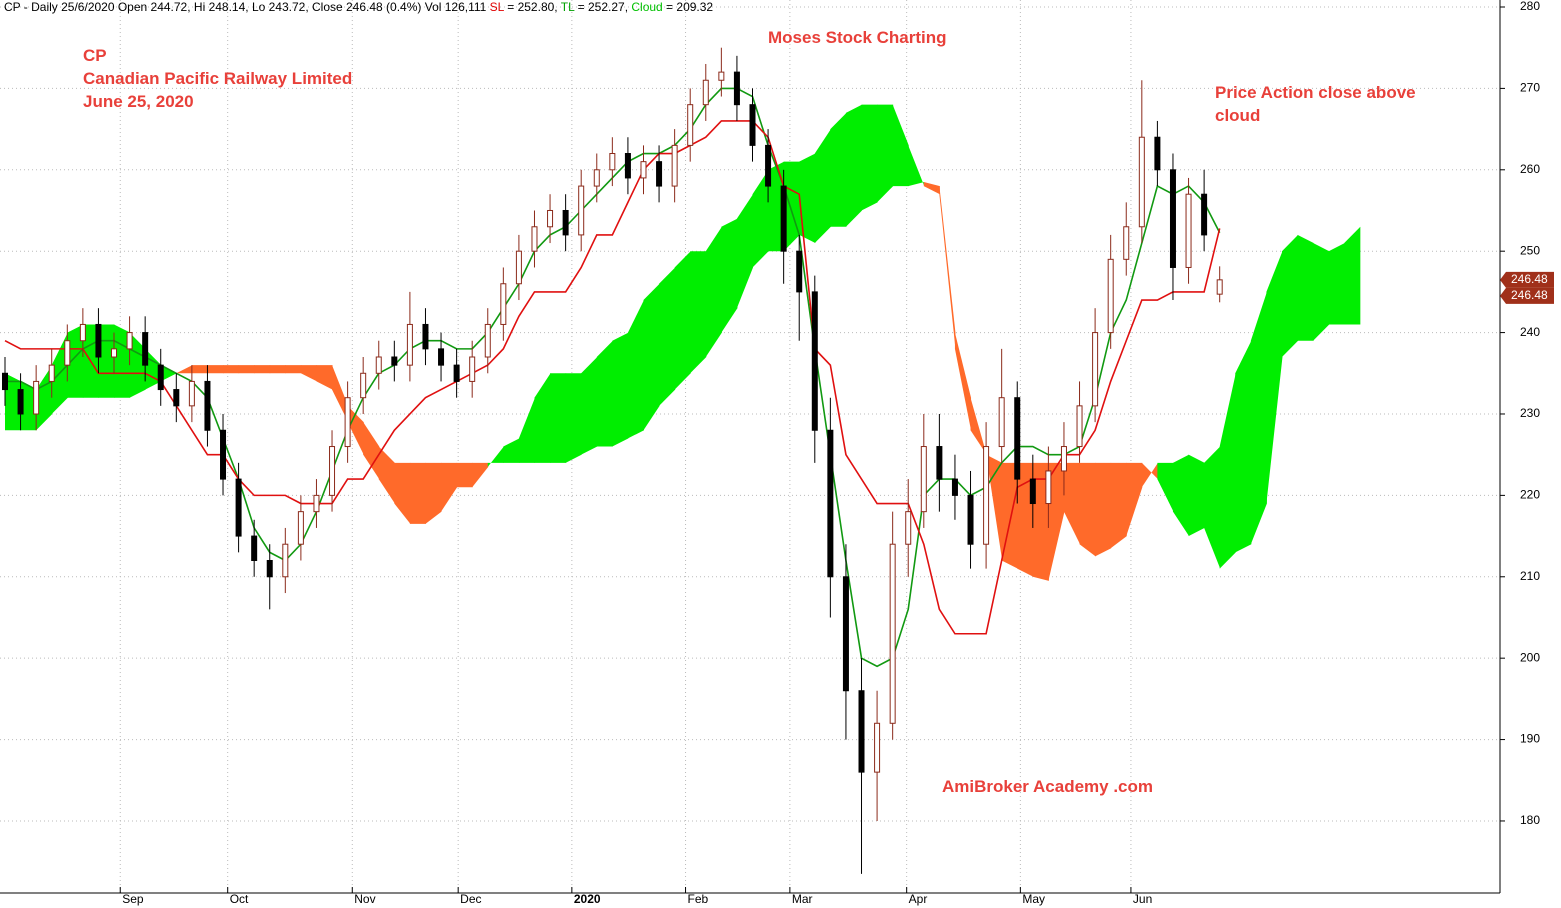 This screenshot has width=1561, height=908. Describe the element at coordinates (602, 7) in the screenshot. I see `header-part: = 252.27,` at that location.